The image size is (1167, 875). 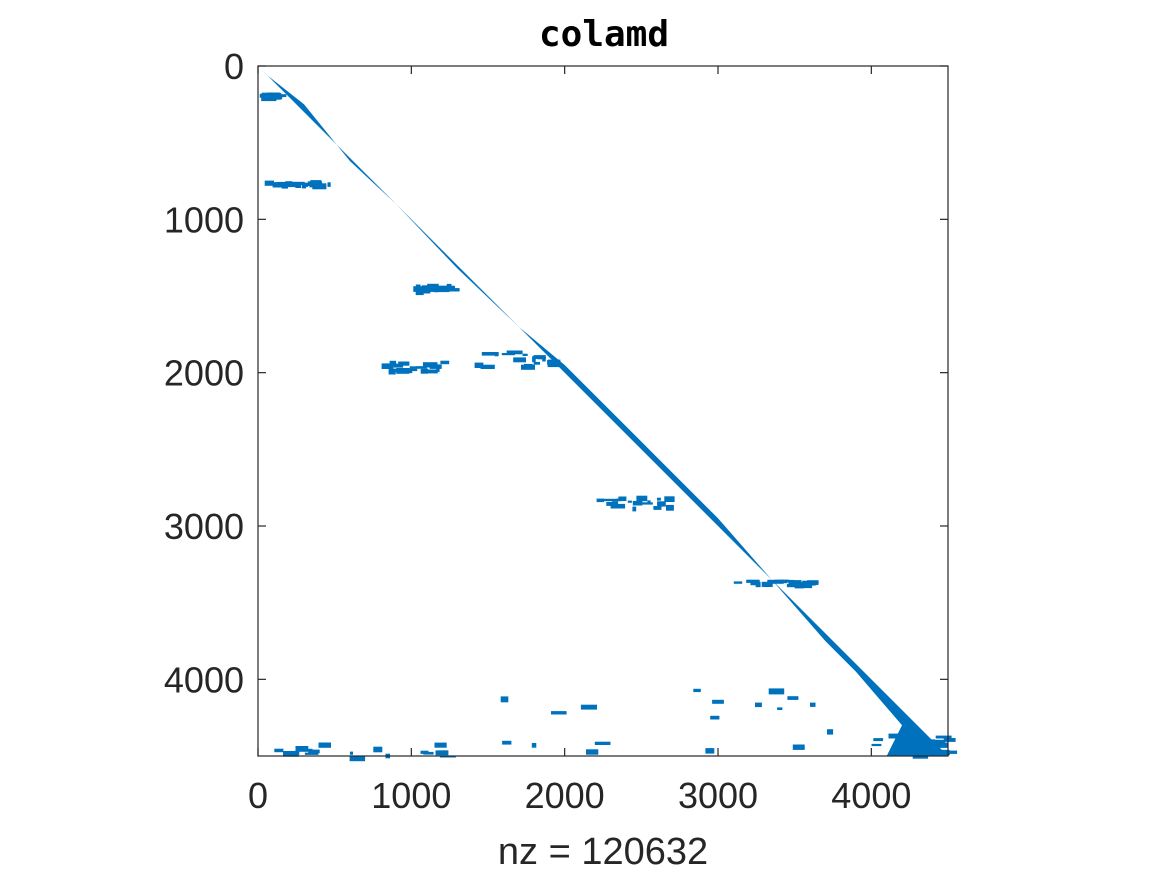 I want to click on x-tick-label: 1000, so click(x=411, y=795).